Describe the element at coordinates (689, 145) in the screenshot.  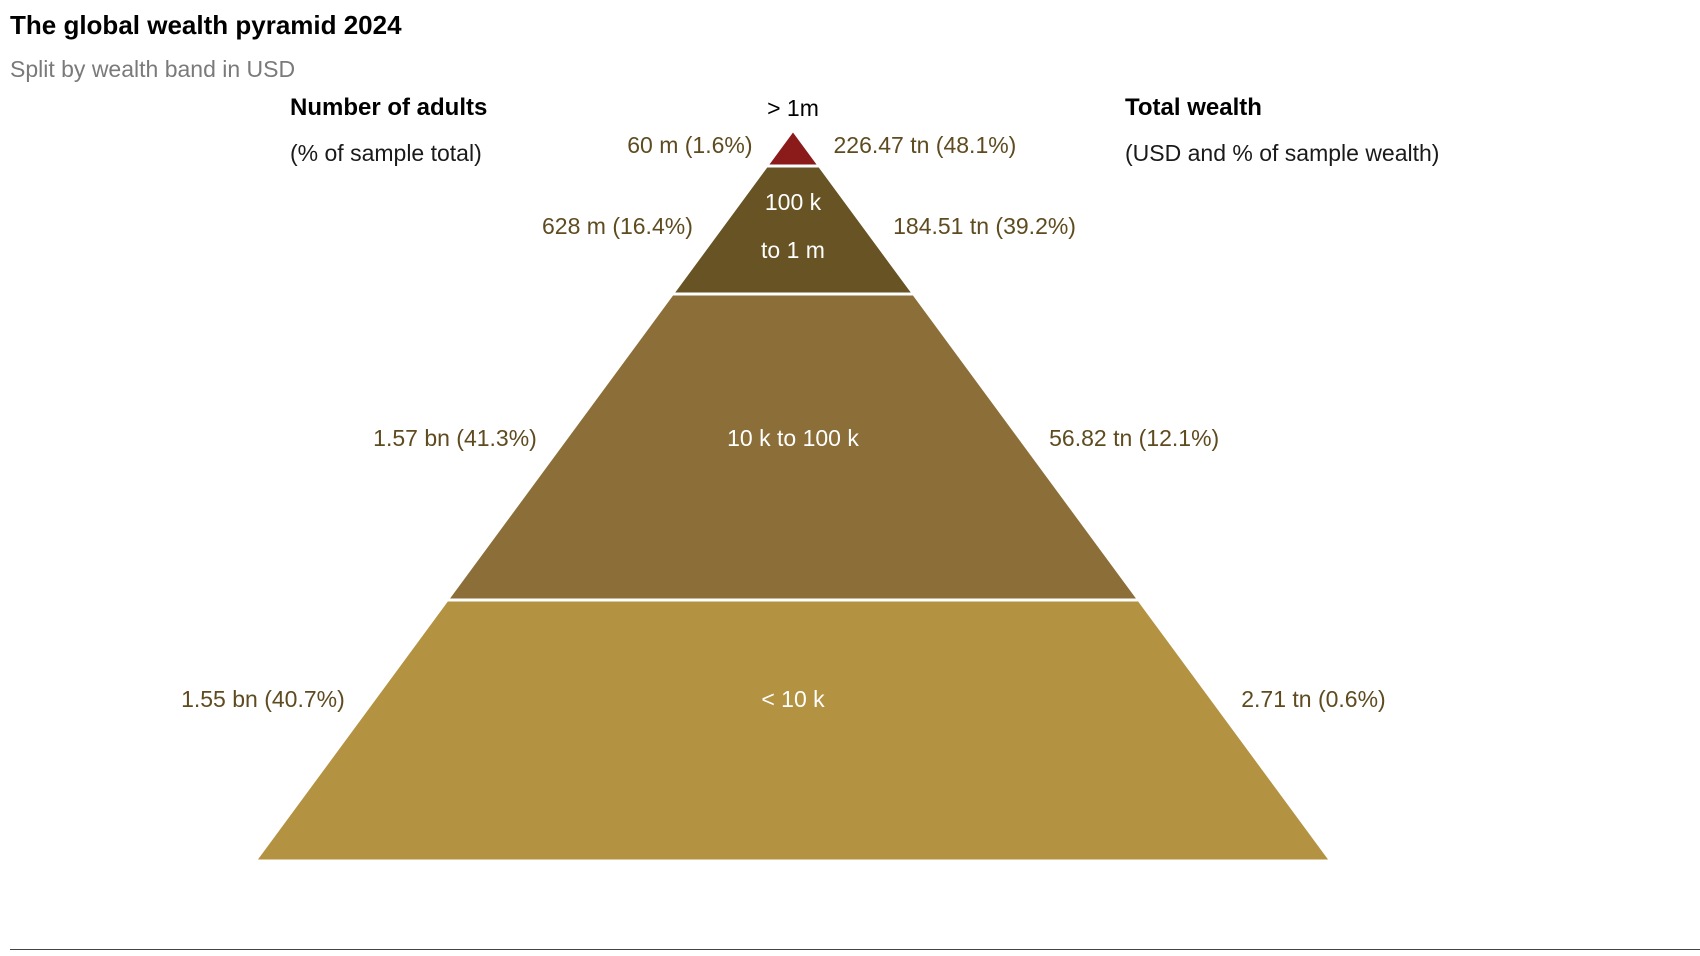
I see `adults-label-0: 60 m (1.6%)` at that location.